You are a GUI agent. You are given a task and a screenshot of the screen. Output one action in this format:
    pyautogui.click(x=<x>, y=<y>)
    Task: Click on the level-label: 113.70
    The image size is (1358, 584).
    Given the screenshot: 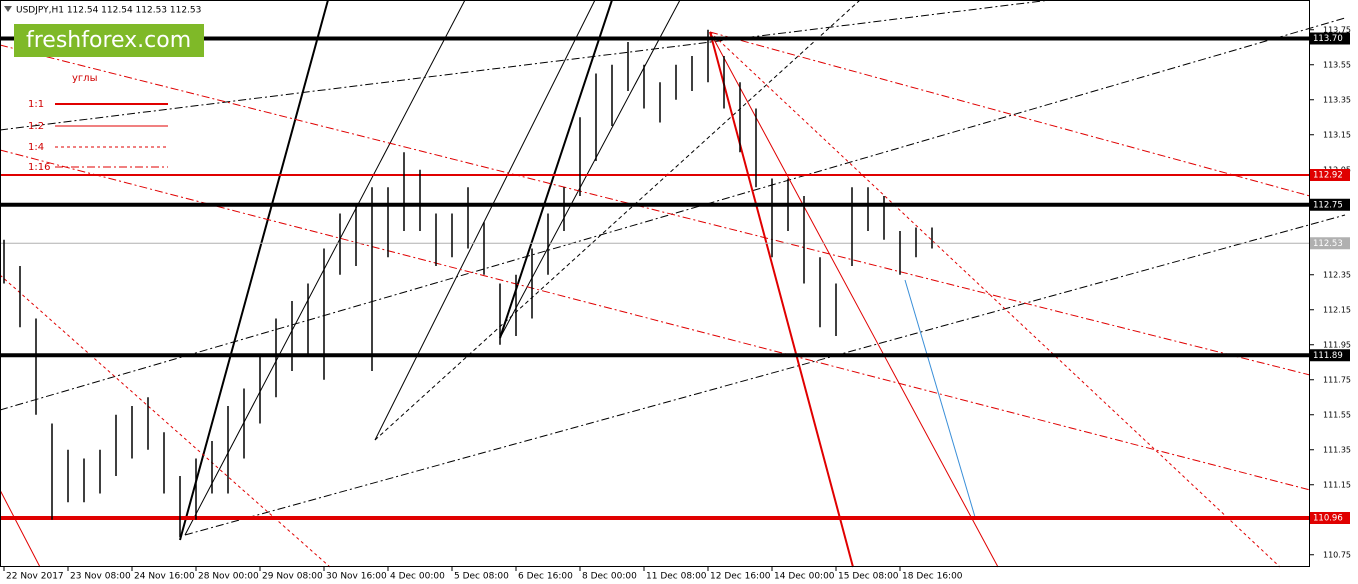 What is the action you would take?
    pyautogui.click(x=1328, y=39)
    